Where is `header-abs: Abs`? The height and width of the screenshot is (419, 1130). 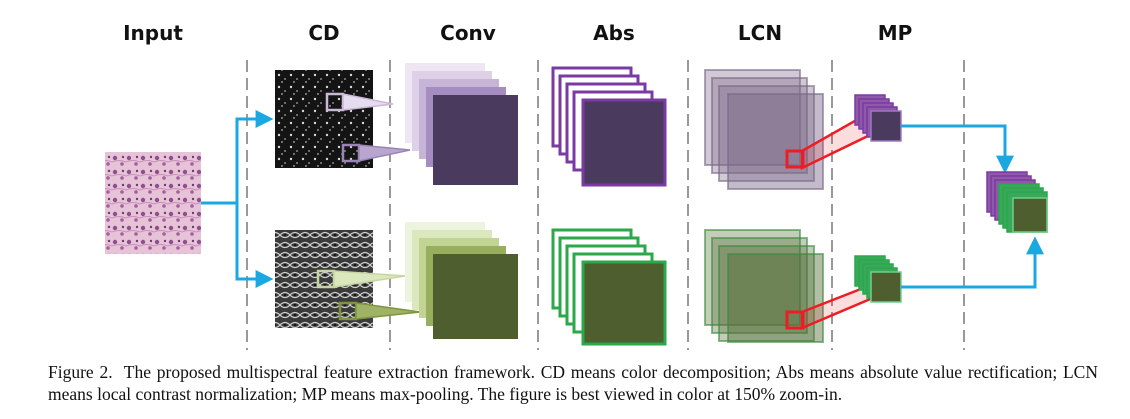 header-abs: Abs is located at coordinates (614, 33).